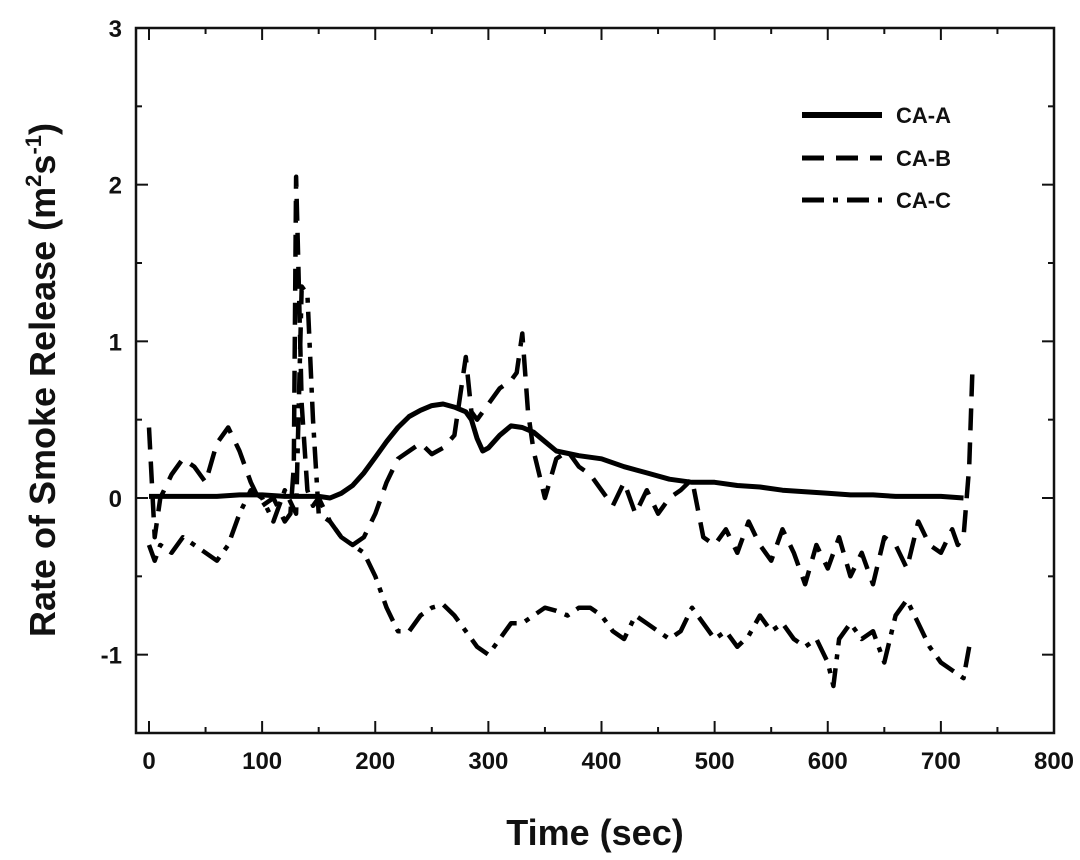 The height and width of the screenshot is (860, 1080). What do you see at coordinates (828, 761) in the screenshot?
I see `x-tick-label-600: 600` at bounding box center [828, 761].